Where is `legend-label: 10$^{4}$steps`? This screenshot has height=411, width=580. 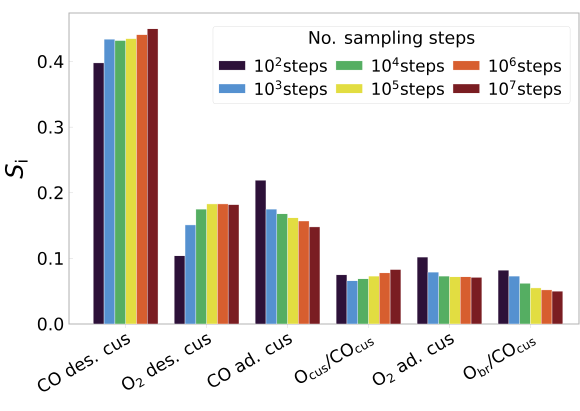 legend-label: 10$^{4}$steps is located at coordinates (408, 66).